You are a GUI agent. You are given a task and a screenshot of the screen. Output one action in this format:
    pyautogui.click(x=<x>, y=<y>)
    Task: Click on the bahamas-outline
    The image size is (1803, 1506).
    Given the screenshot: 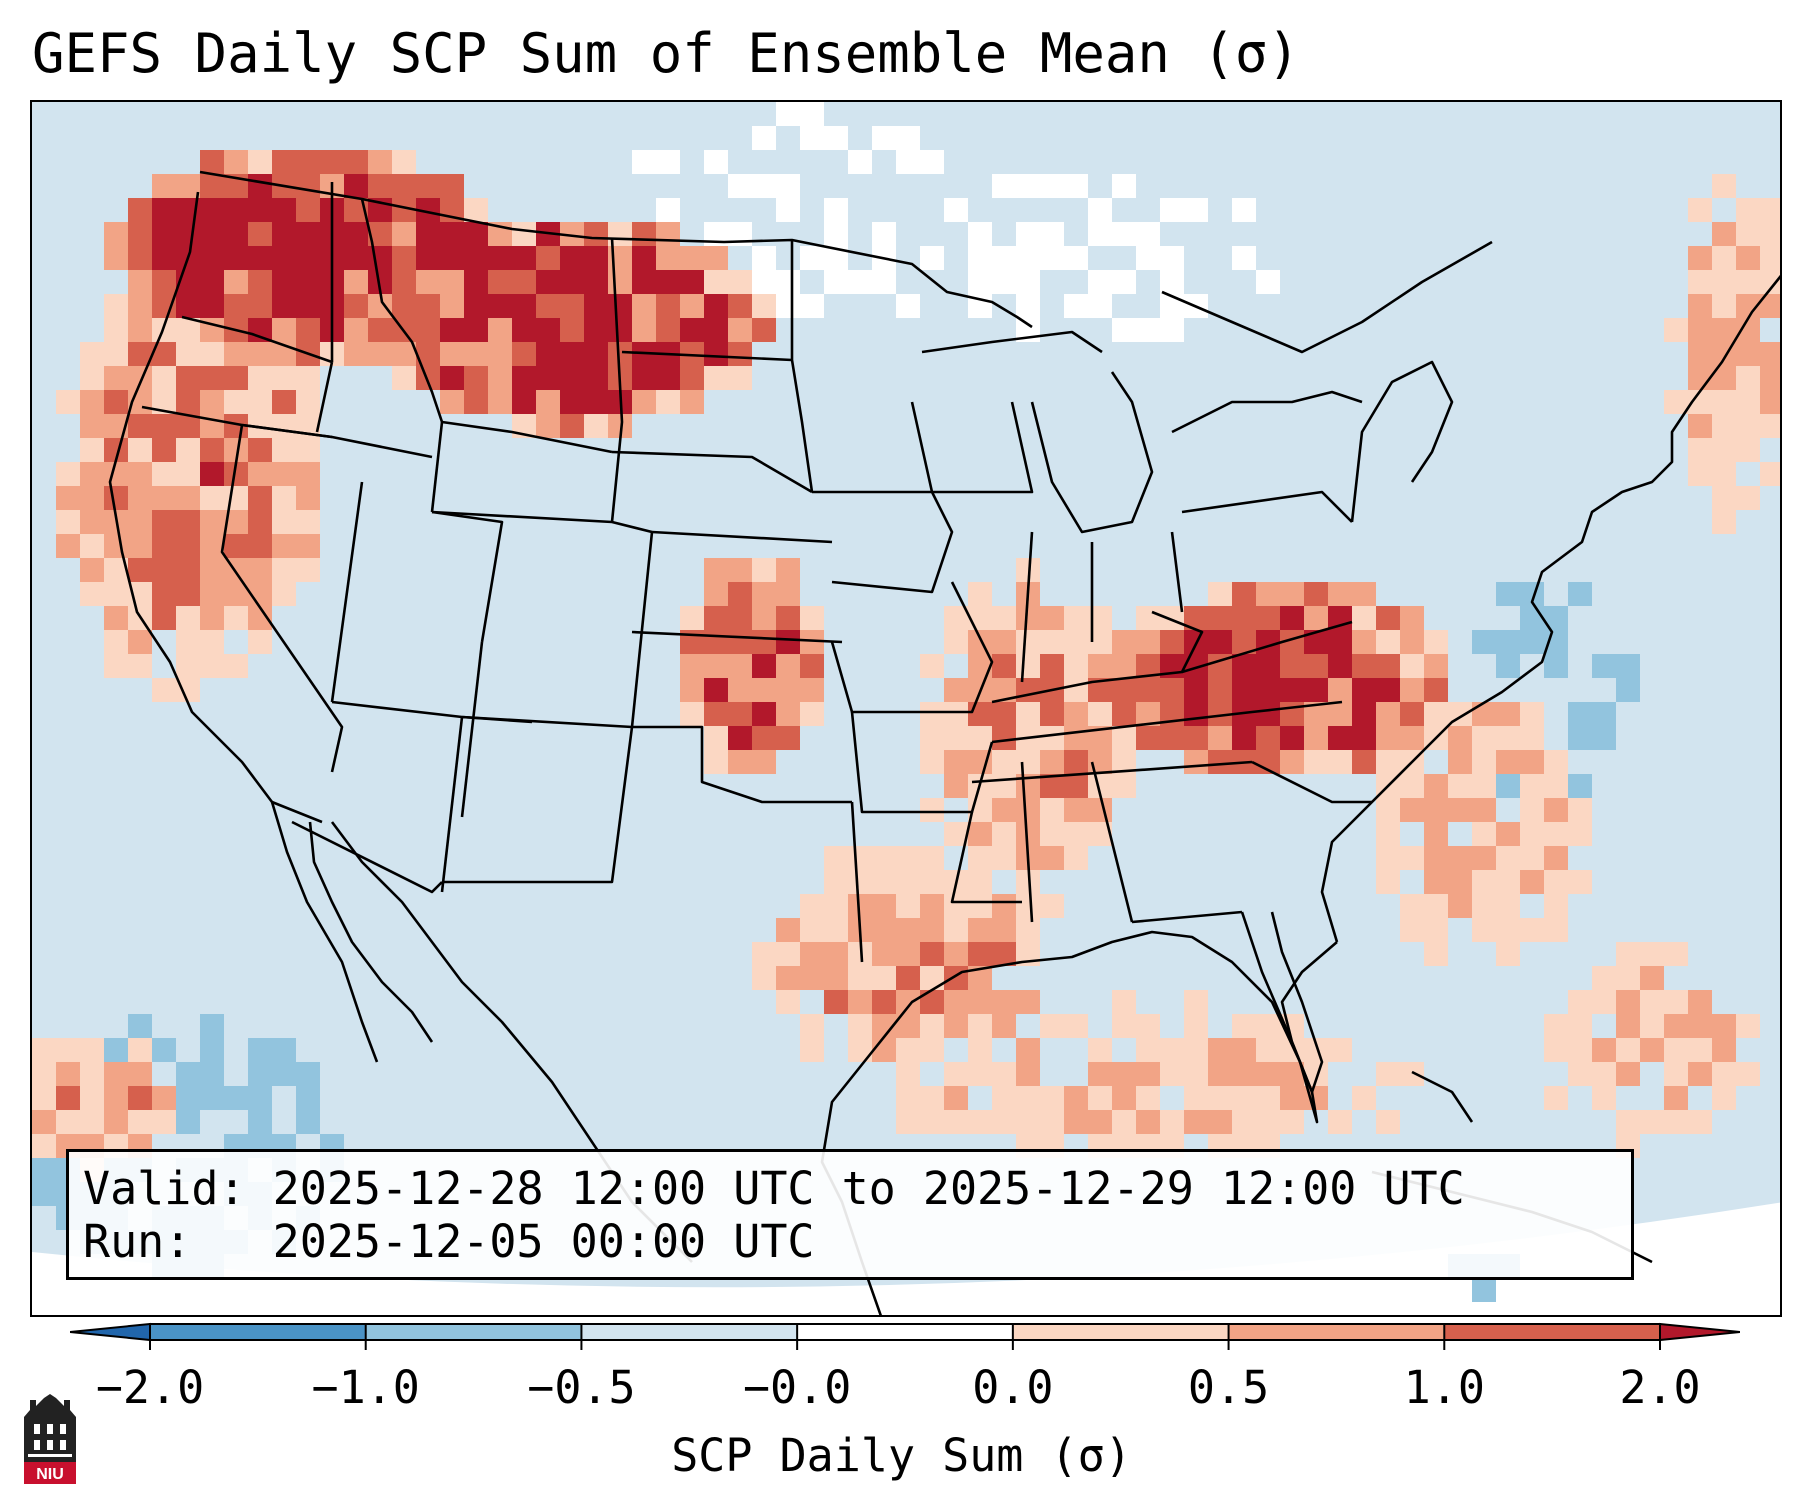 What is the action you would take?
    pyautogui.click(x=1442, y=1096)
    